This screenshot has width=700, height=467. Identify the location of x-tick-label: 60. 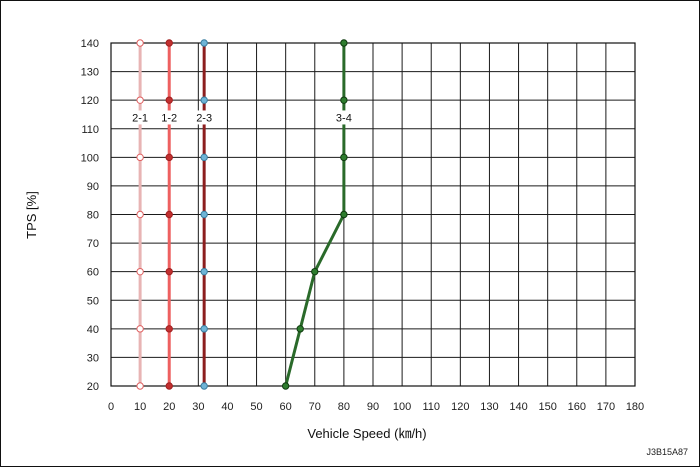
(286, 407).